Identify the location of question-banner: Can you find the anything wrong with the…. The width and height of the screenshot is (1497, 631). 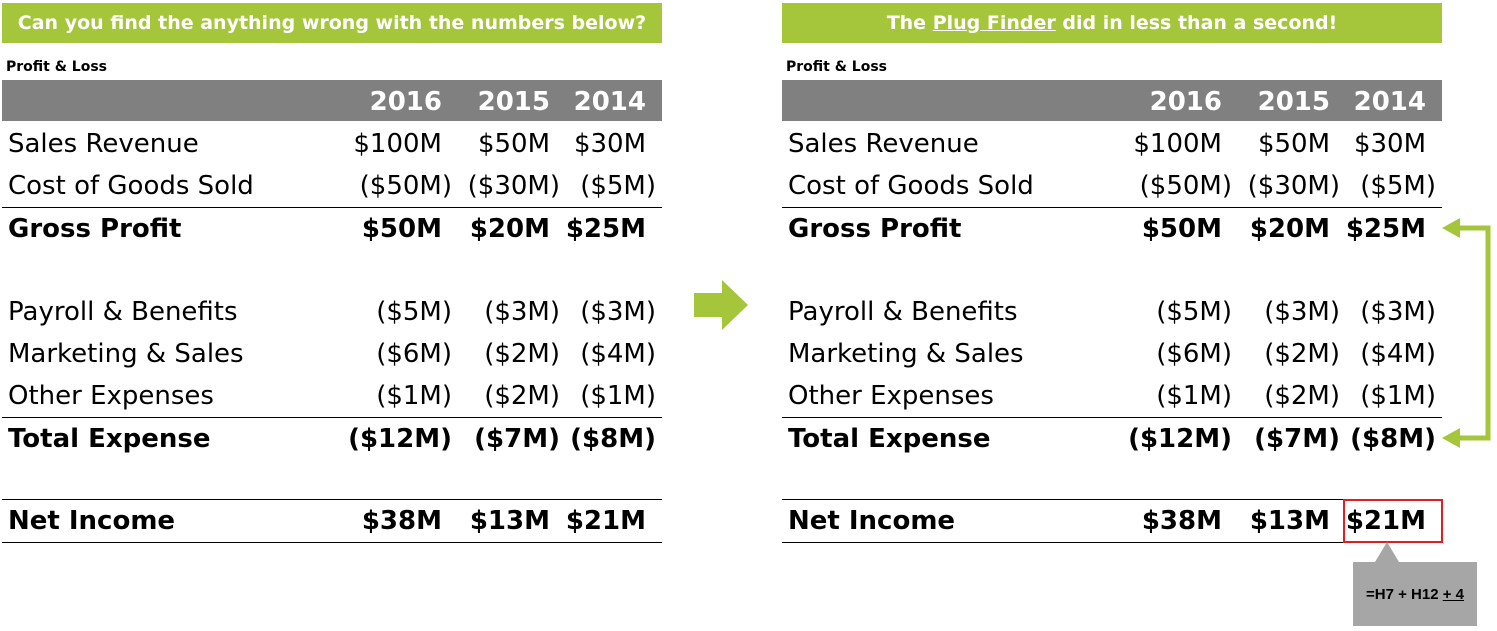
(332, 23).